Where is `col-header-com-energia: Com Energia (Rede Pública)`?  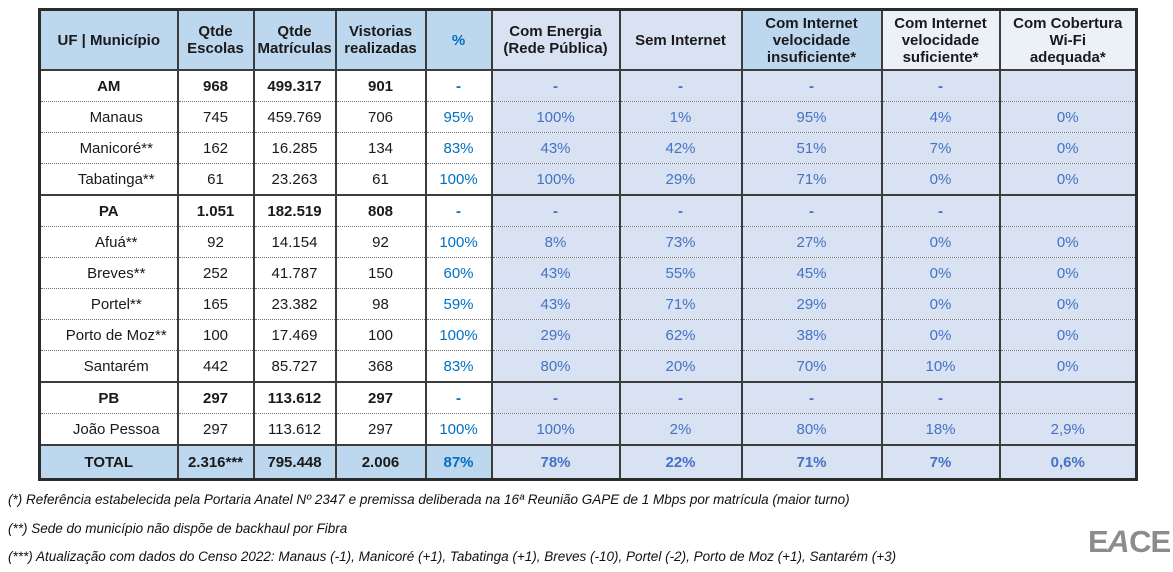
col-header-com-energia: Com Energia (Rede Pública) is located at coordinates (555, 40).